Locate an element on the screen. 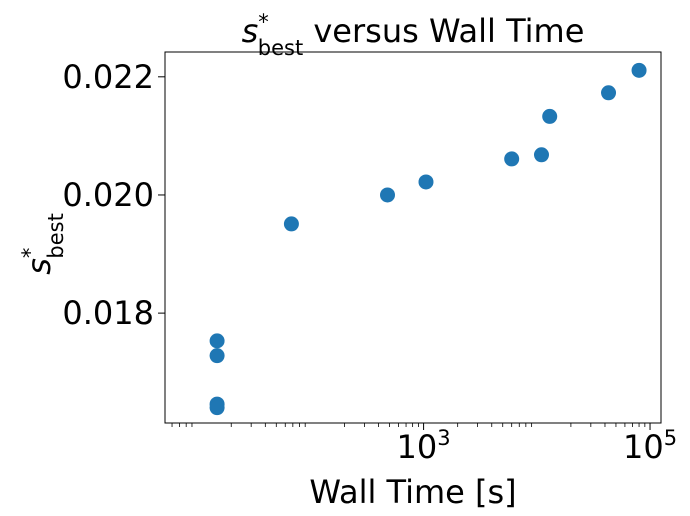 The height and width of the screenshot is (516, 690). y-tick-label: 0.018 is located at coordinates (108, 313).